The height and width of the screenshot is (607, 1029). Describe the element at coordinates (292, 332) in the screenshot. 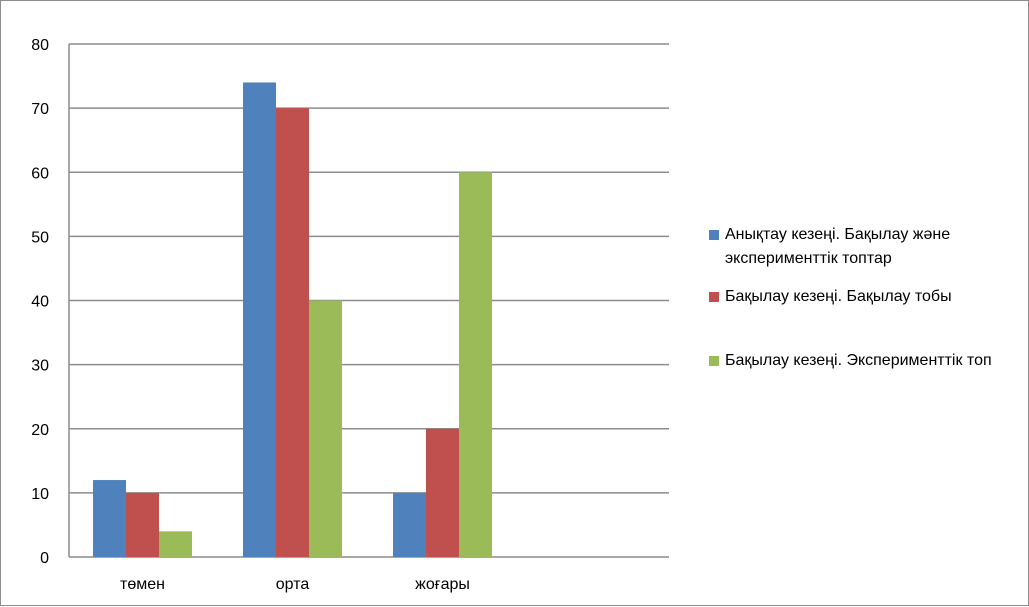

I see `bar-орта-series-1` at that location.